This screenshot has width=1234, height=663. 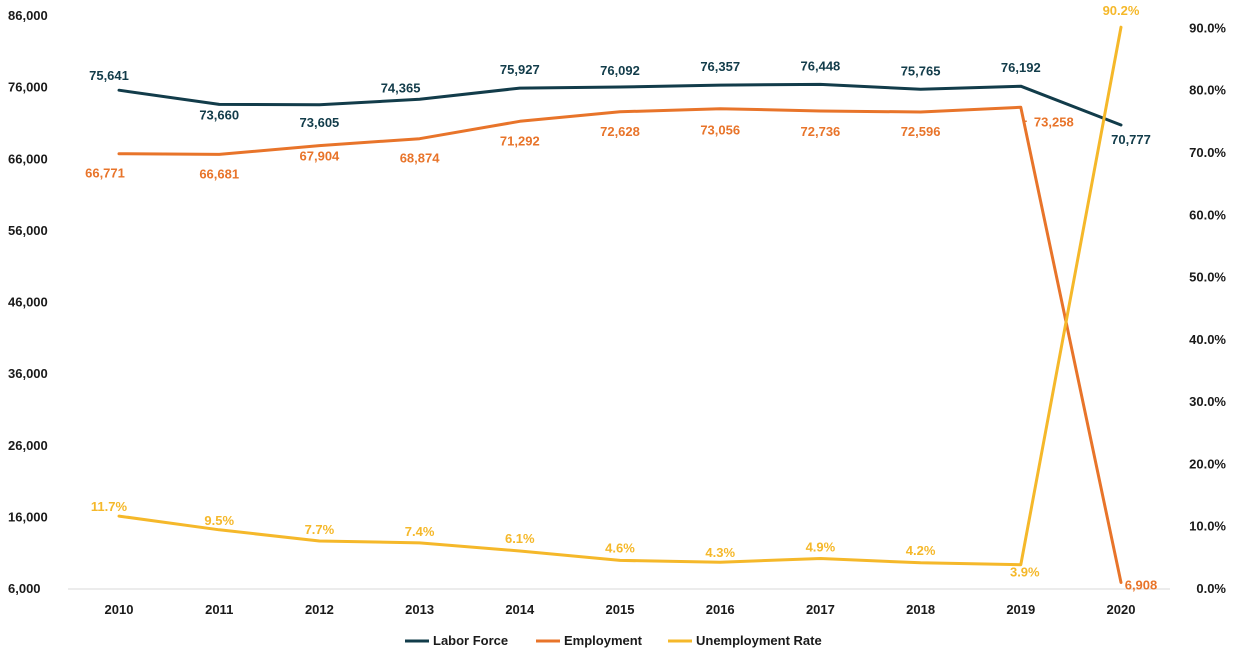 I want to click on labor-force-data-label: 76,357, so click(x=720, y=66).